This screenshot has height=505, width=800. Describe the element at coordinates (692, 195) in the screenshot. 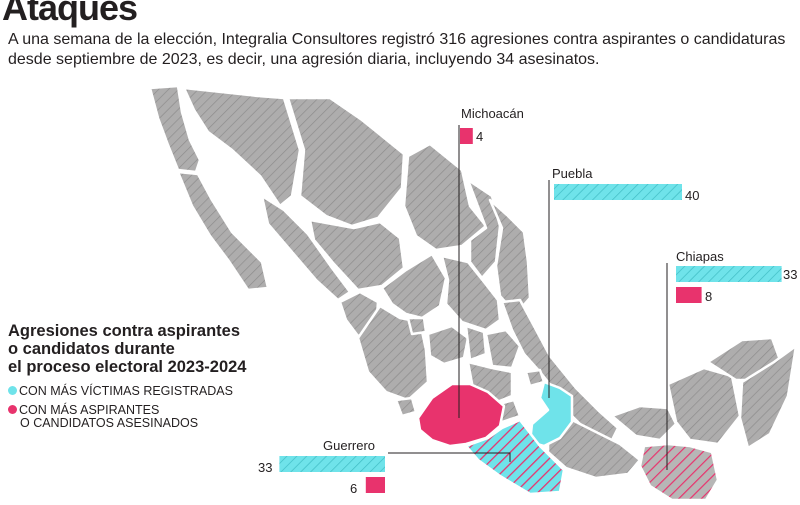

I see `value-puebla-victims: 40` at that location.